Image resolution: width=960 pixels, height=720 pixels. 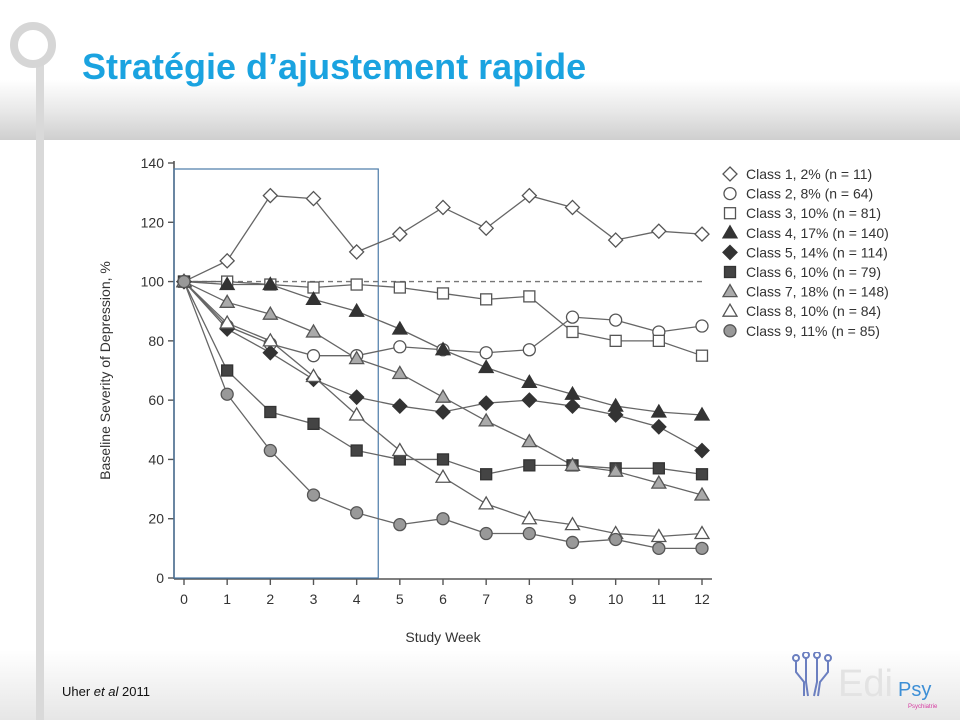 What do you see at coordinates (443, 366) in the screenshot?
I see `series-line` at bounding box center [443, 366].